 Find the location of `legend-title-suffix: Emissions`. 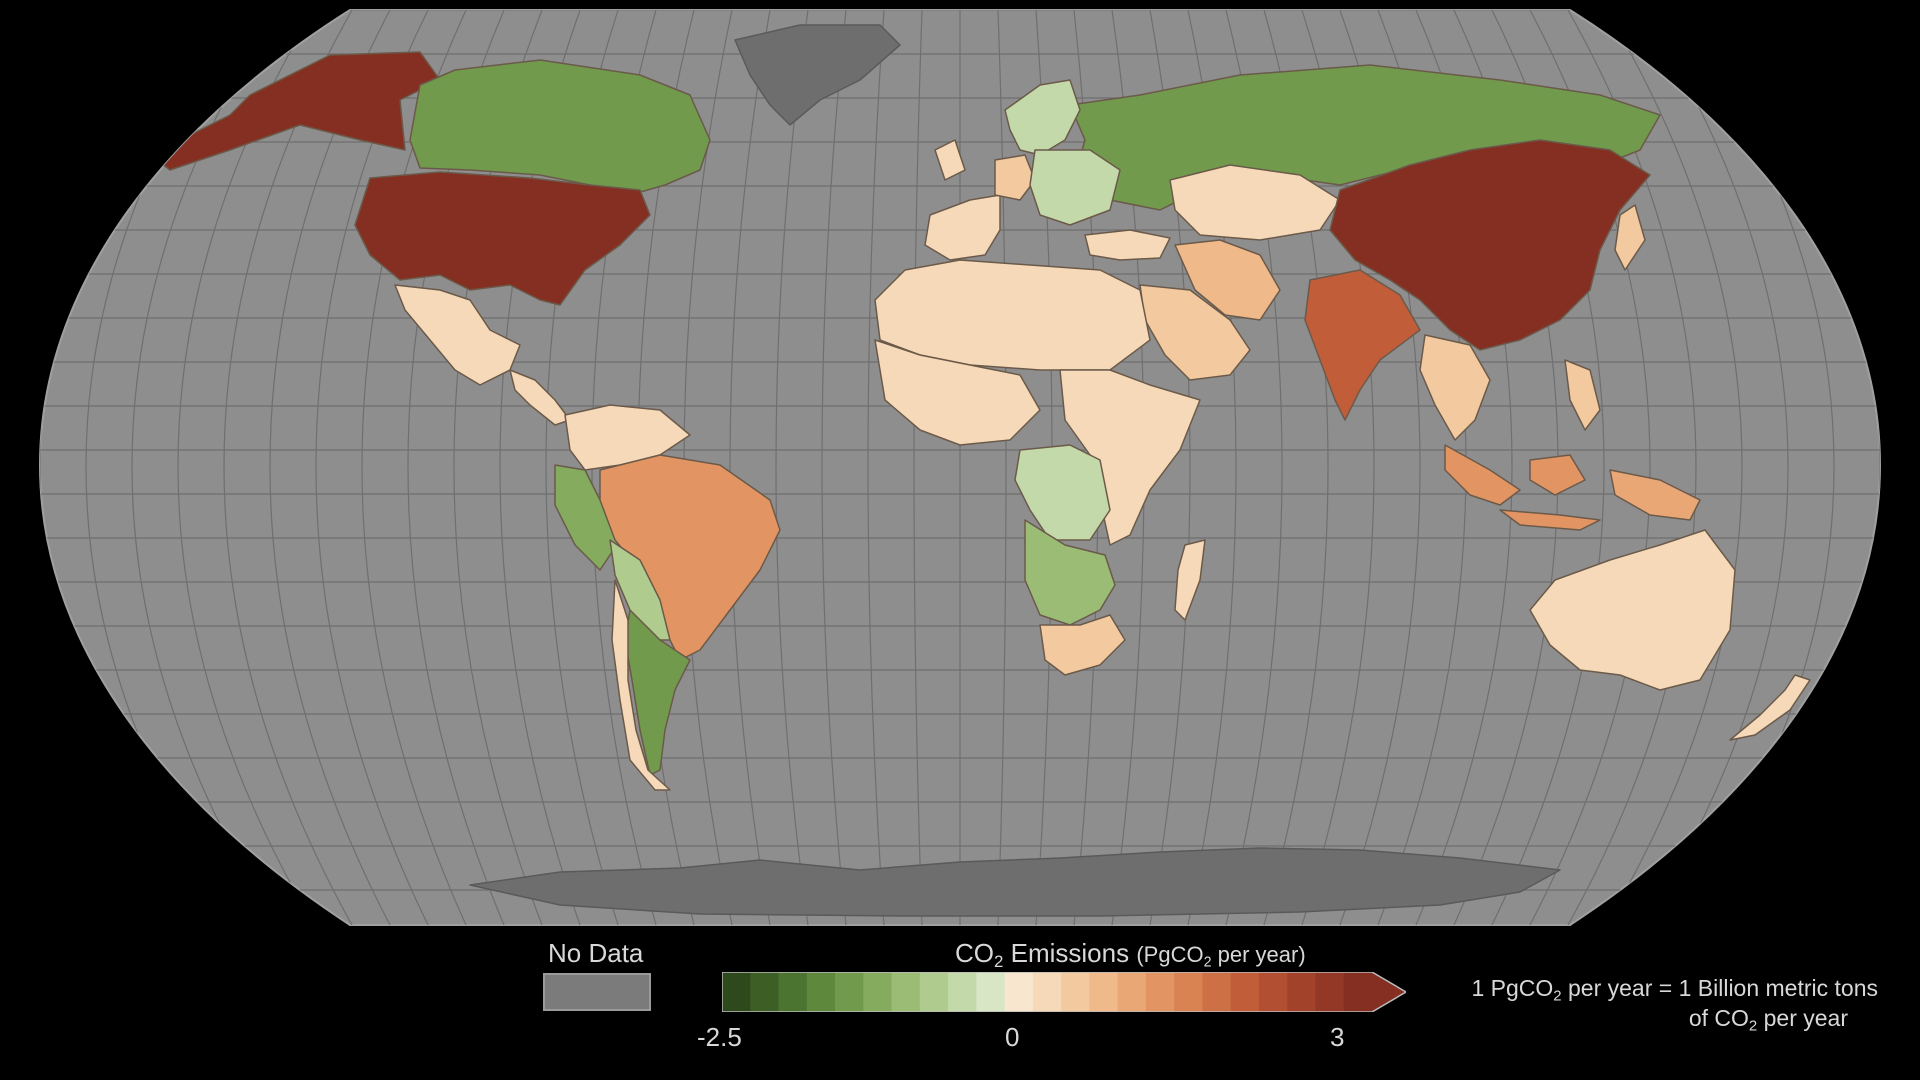

legend-title-suffix: Emissions is located at coordinates (1070, 953).